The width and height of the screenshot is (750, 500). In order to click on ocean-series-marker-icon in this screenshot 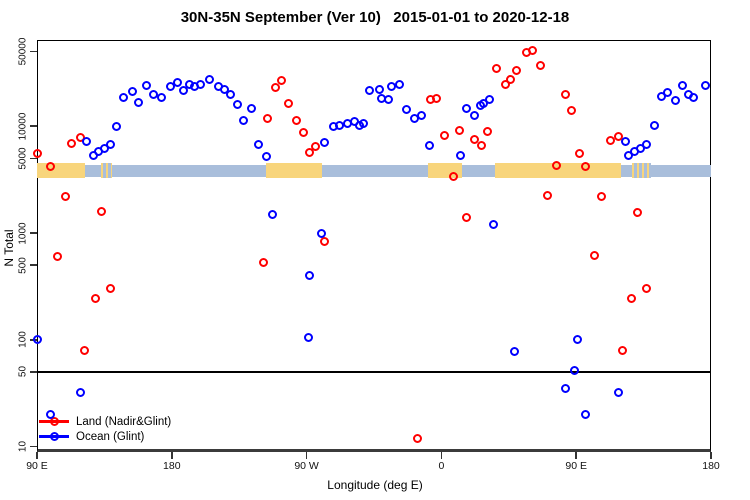, I will do `click(54, 436)`.